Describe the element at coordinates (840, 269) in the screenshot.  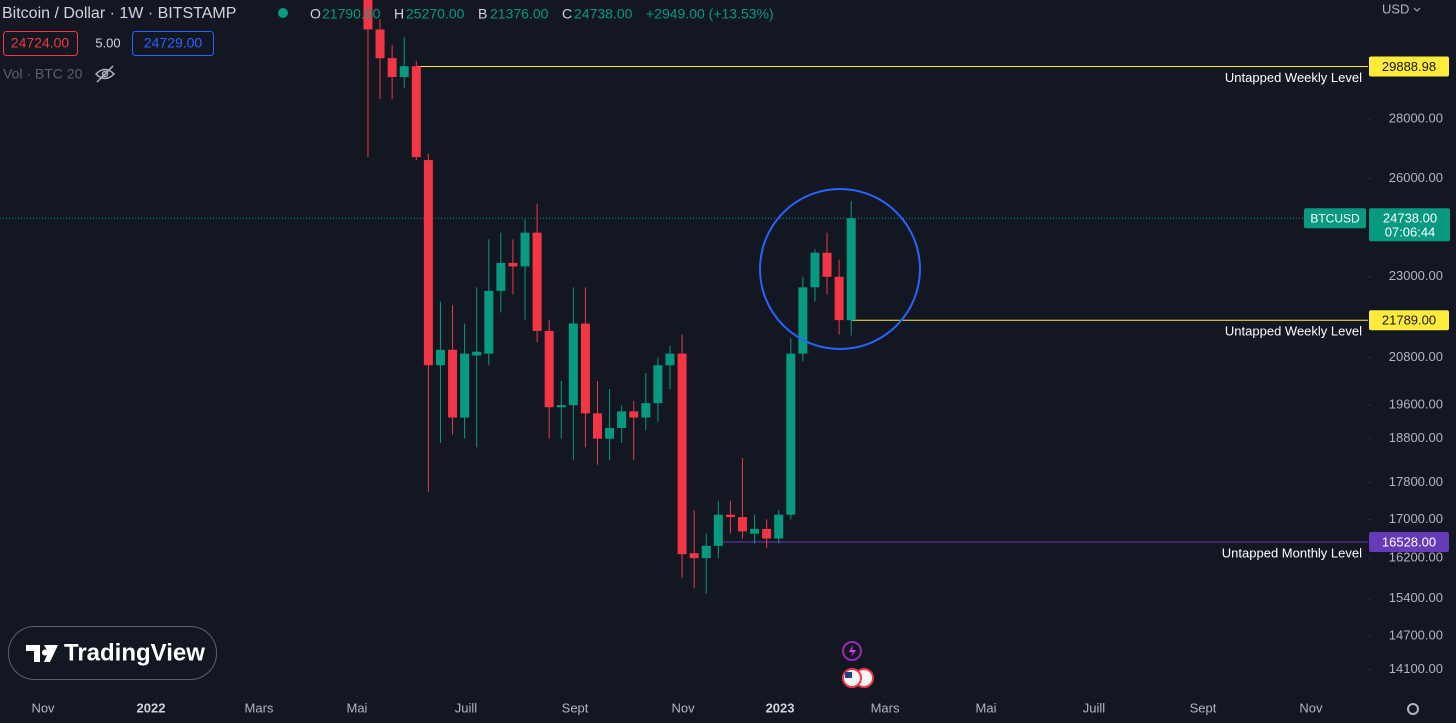
I see `highlight-circle` at that location.